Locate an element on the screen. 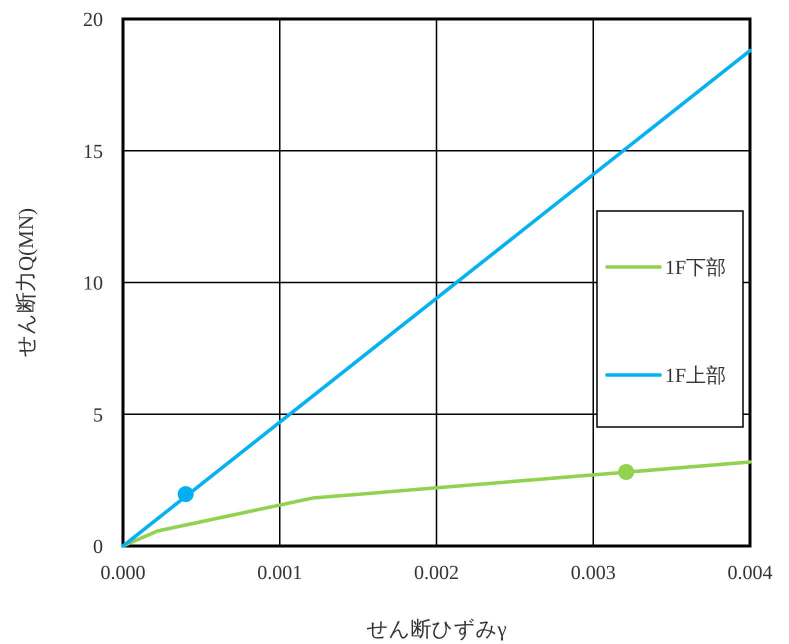 The image size is (789, 644). legend-label: 1F下部 is located at coordinates (695, 268).